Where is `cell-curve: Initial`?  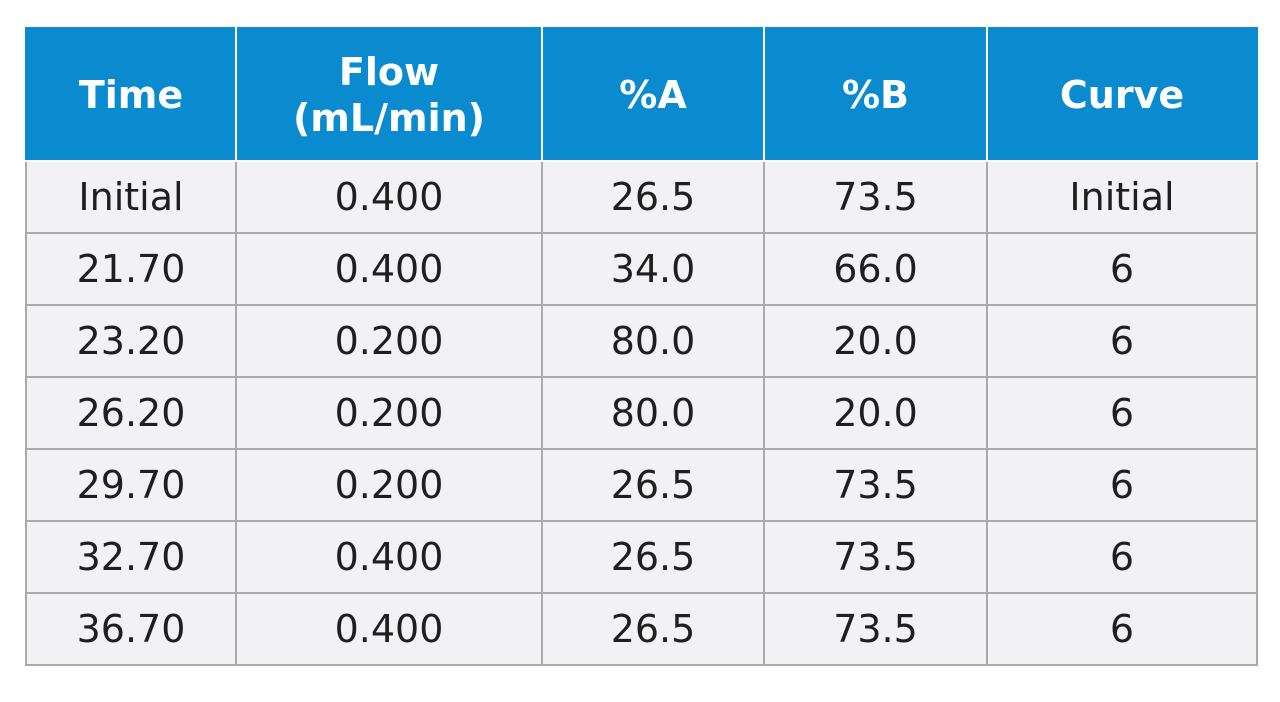 cell-curve: Initial is located at coordinates (1122, 197).